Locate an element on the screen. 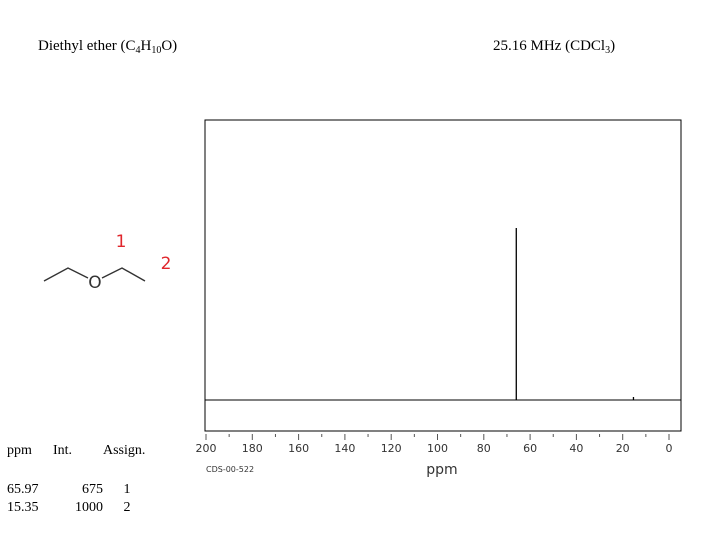  x-tick-label: 20 is located at coordinates (623, 448).